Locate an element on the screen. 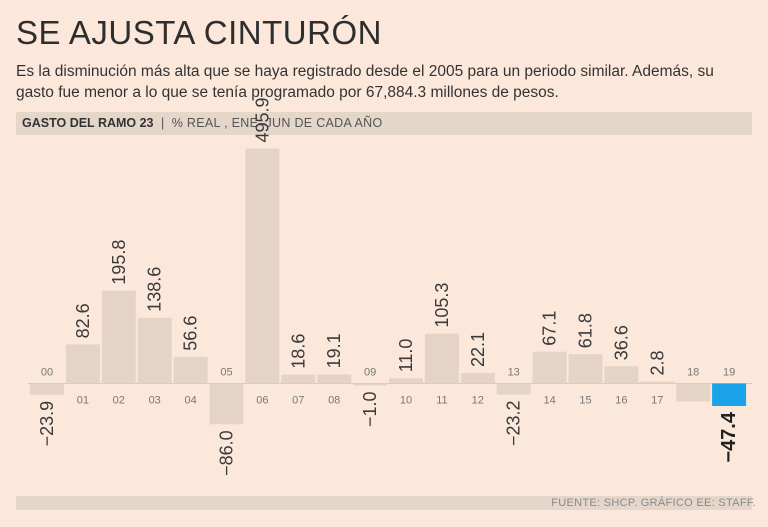 This screenshot has width=768, height=527. chart-title: SE AJUSTA CINTURÓN is located at coordinates (199, 32).